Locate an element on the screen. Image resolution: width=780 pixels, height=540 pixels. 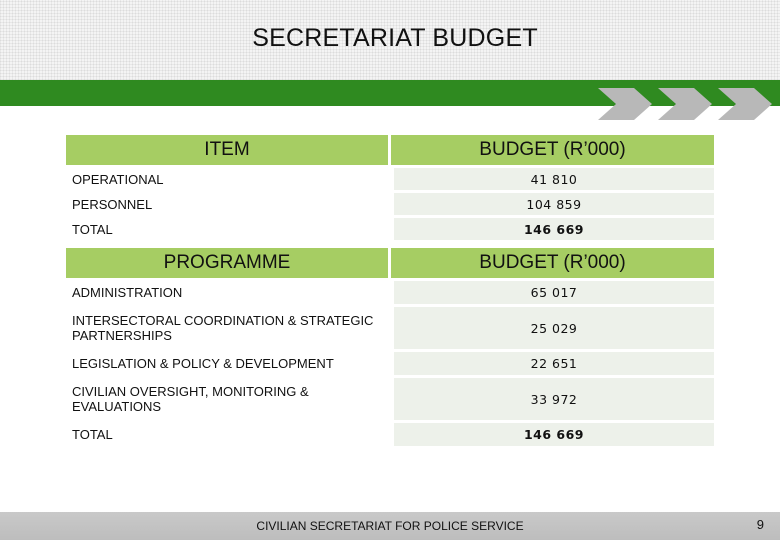
table-row: ADMINISTRATION 65 017 is located at coordinates (390, 292).